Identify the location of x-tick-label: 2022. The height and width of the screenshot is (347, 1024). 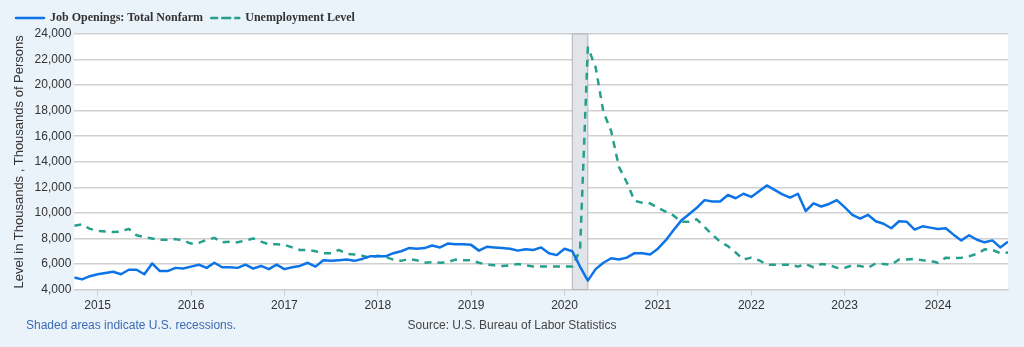
(751, 305).